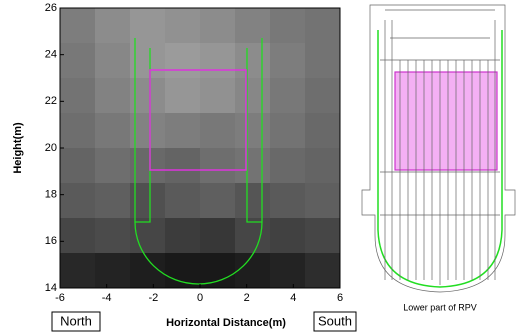 The image size is (523, 332). Describe the element at coordinates (440, 307) in the screenshot. I see `caption: Lower part of RPV` at that location.